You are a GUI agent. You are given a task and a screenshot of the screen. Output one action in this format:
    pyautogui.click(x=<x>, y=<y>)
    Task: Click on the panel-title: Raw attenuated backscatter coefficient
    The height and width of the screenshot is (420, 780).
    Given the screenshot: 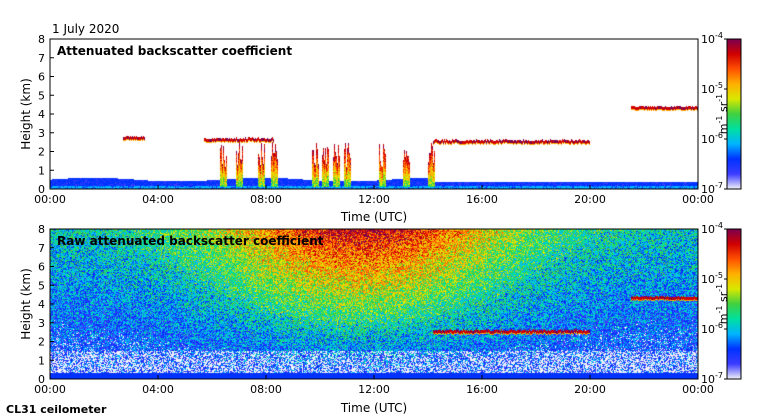 What is the action you would take?
    pyautogui.click(x=190, y=241)
    